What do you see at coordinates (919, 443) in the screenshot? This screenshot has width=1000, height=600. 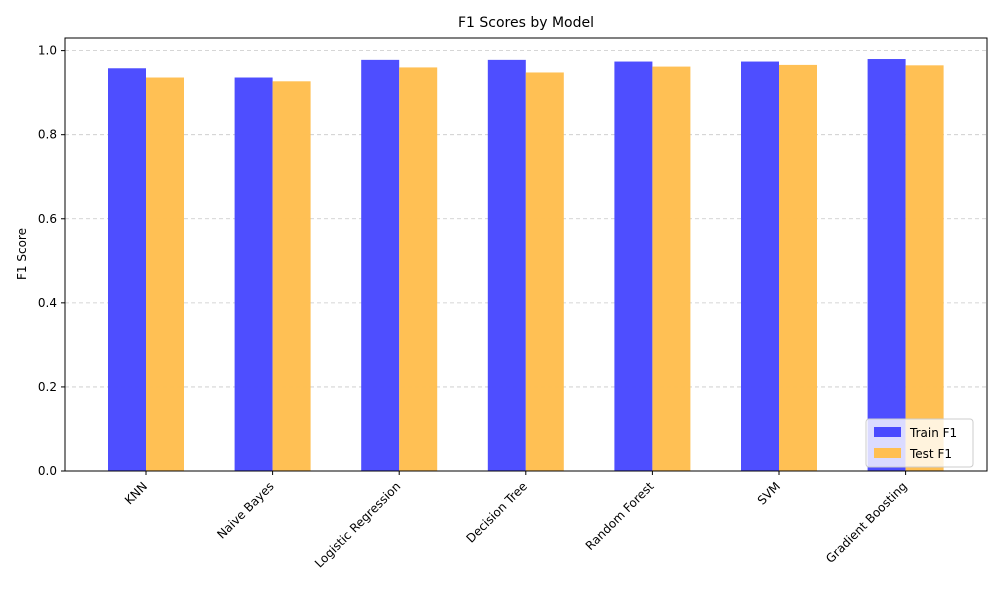 I see `legend: Train F1 Test F1` at bounding box center [919, 443].